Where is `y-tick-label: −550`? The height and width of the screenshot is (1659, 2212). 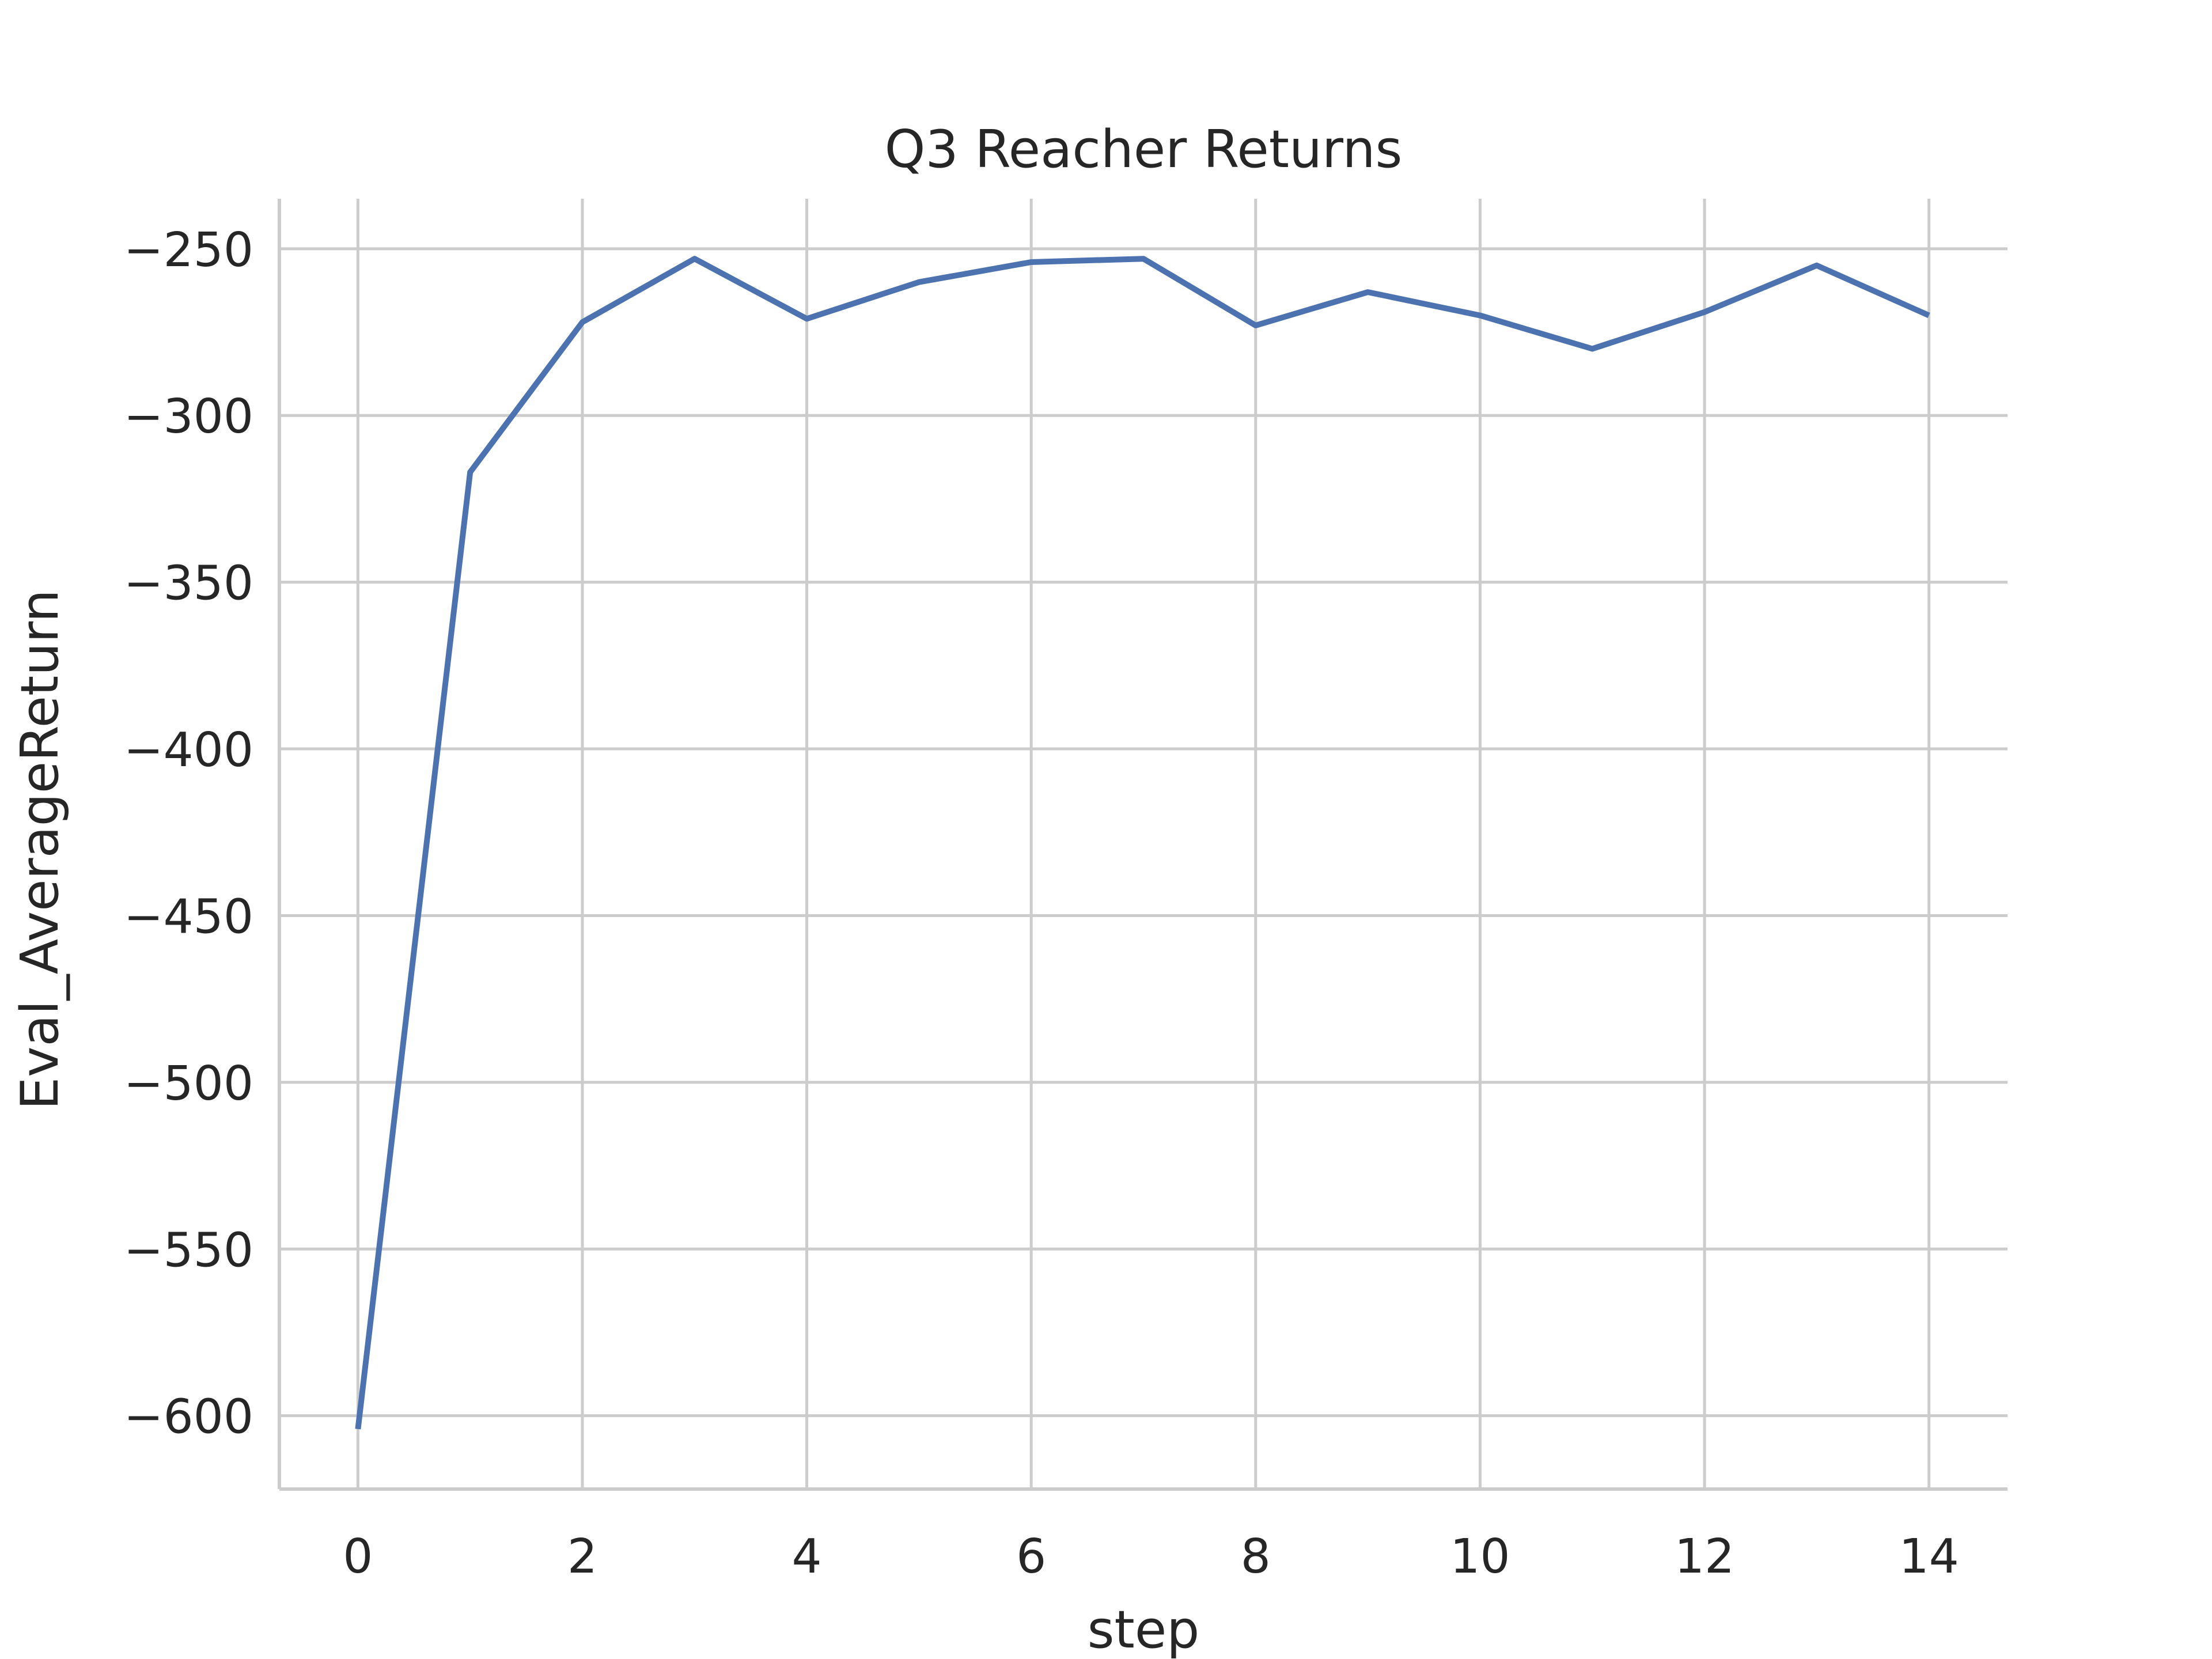 y-tick-label: −550 is located at coordinates (188, 1250).